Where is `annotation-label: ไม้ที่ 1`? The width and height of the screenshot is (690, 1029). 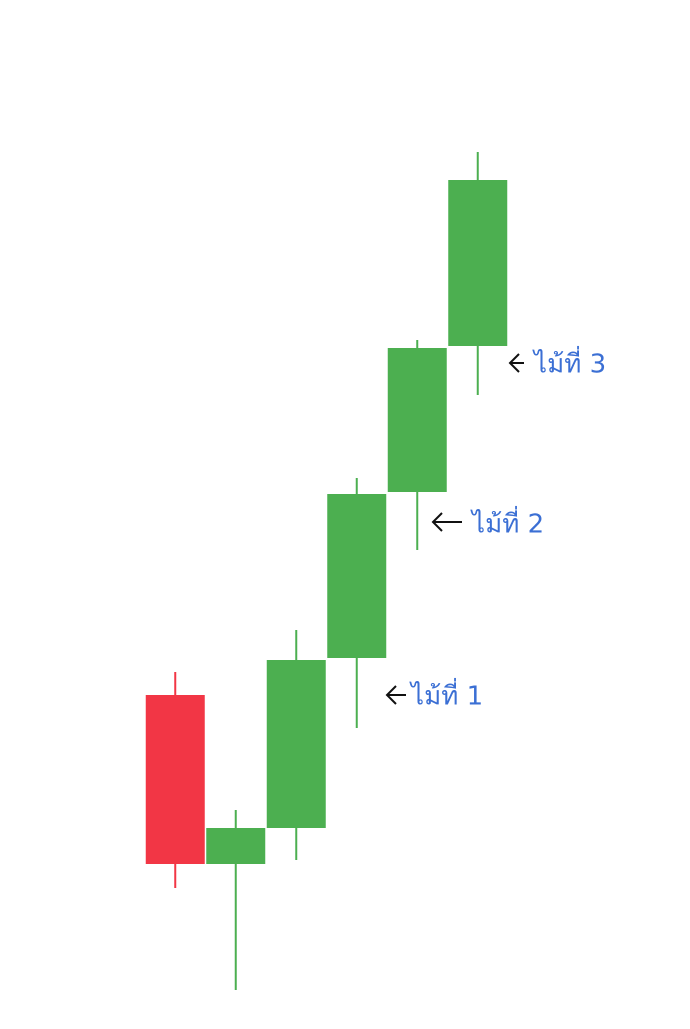
annotation-label: ไม้ที่ 1 is located at coordinates (446, 695).